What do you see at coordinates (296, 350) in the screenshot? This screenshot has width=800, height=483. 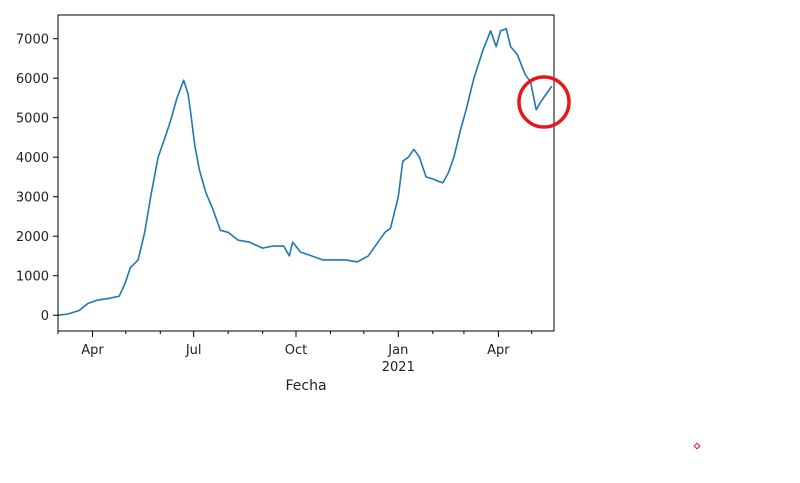 I see `x-tick-label: Oct` at bounding box center [296, 350].